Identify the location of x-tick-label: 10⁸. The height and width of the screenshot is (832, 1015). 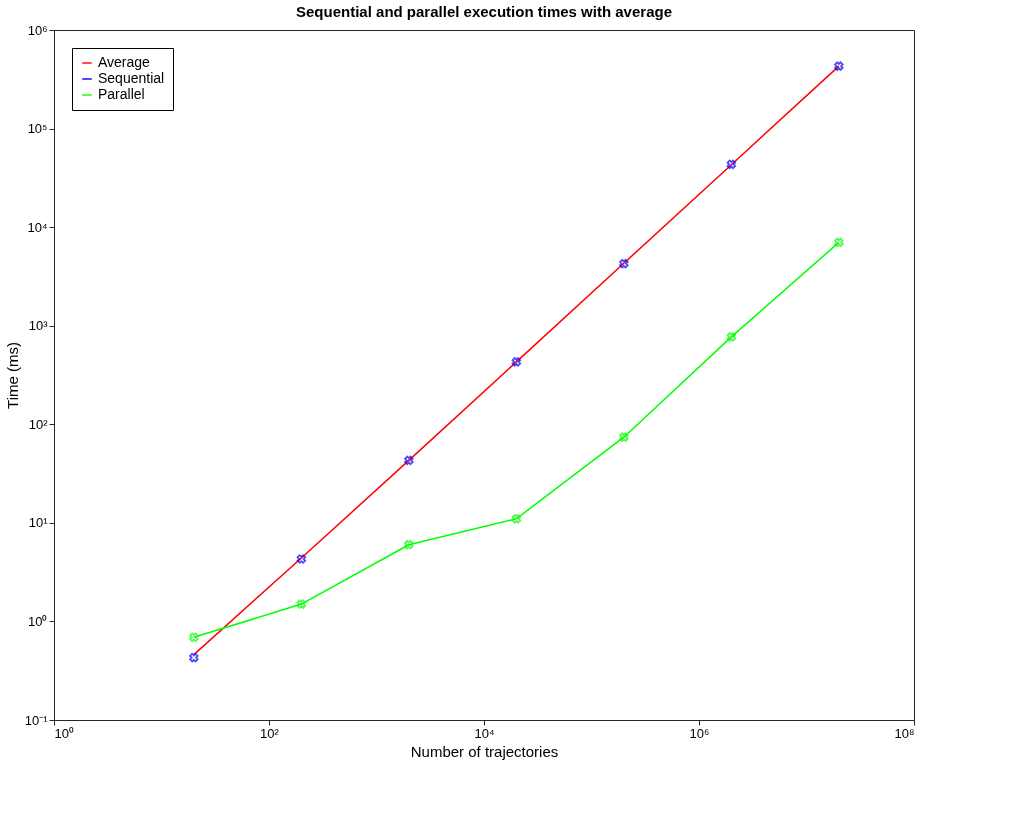
(904, 733).